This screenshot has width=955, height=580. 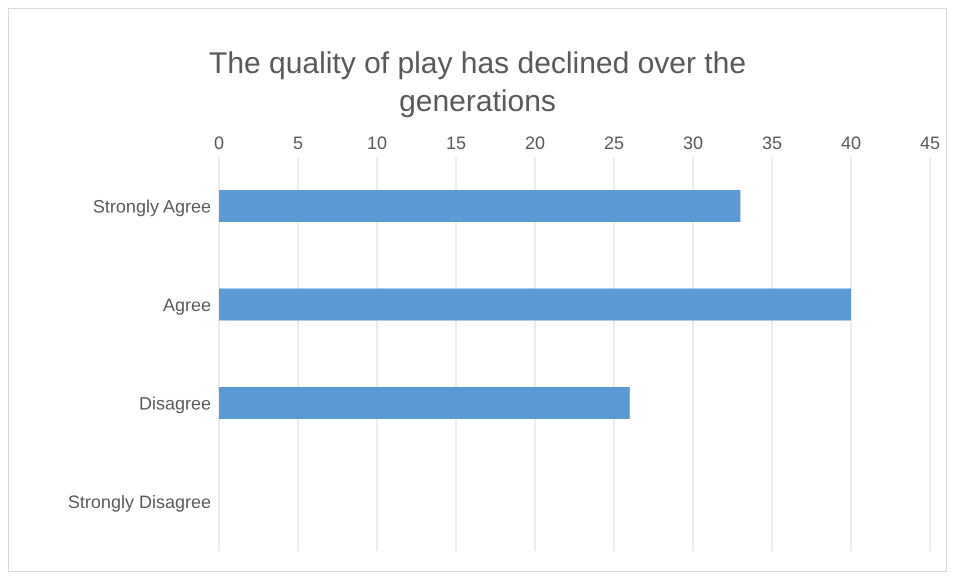 I want to click on x-tick-label: 35, so click(x=772, y=143).